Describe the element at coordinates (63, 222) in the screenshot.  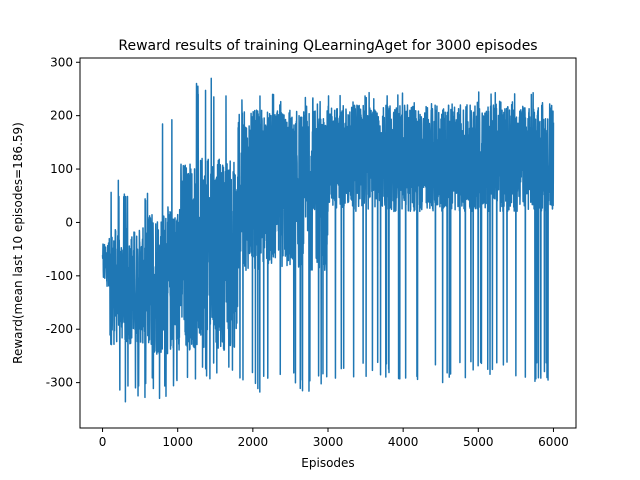
I see `y-axis: -300 -200 -100 0 100 200 300` at that location.